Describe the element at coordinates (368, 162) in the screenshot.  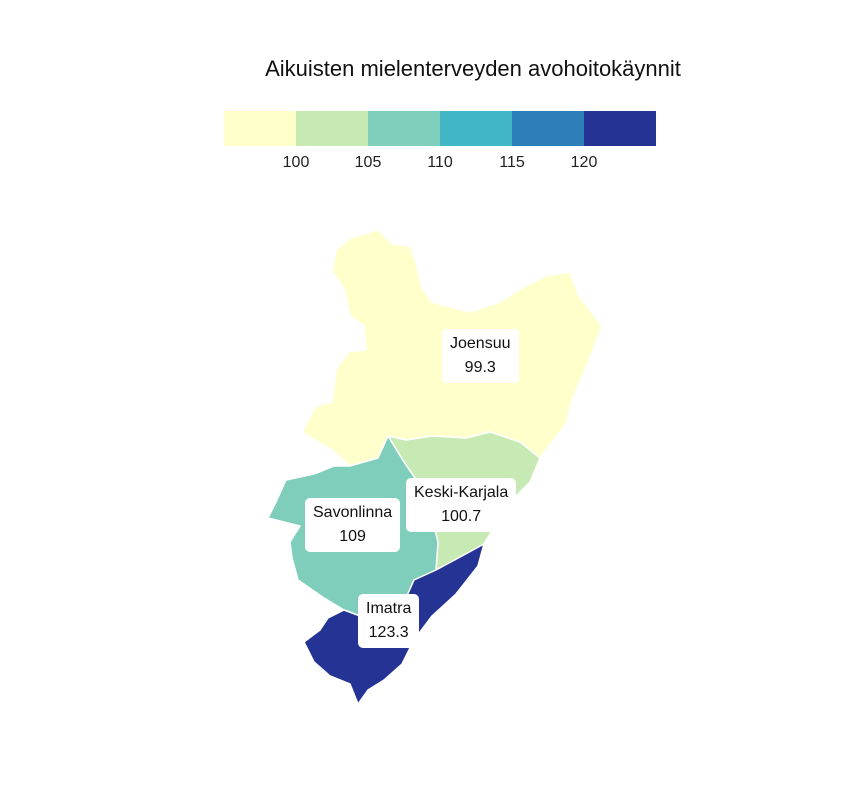
I see `legend-tick-label: 105` at that location.